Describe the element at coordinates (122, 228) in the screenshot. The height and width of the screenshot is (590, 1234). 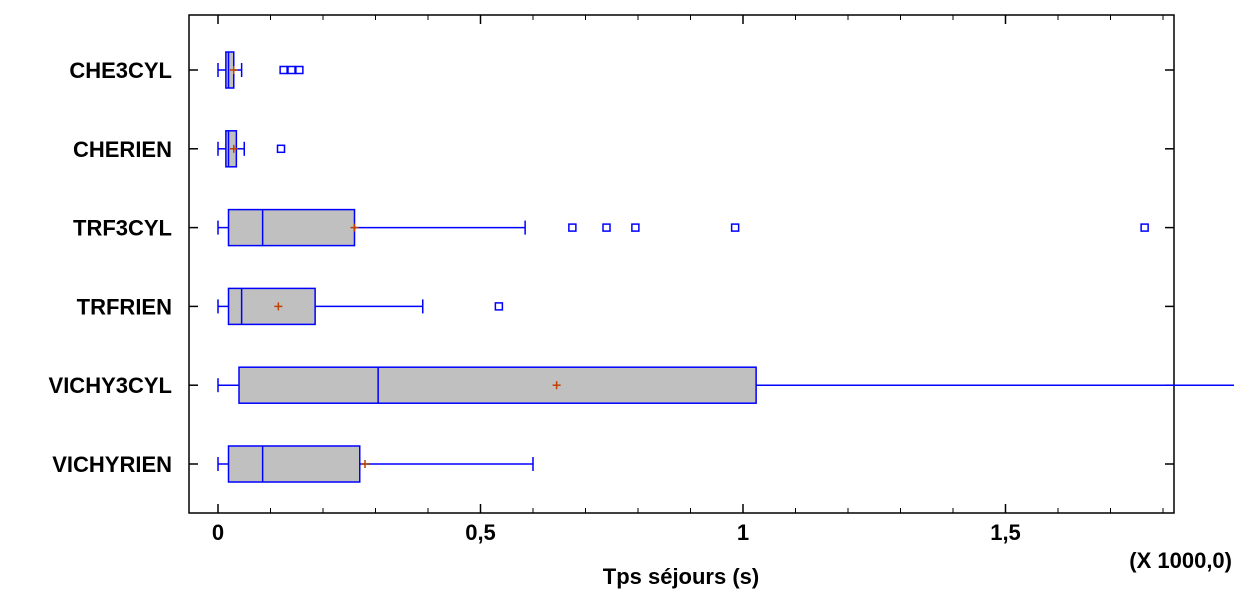
I see `category-label: TRF3CYL` at that location.